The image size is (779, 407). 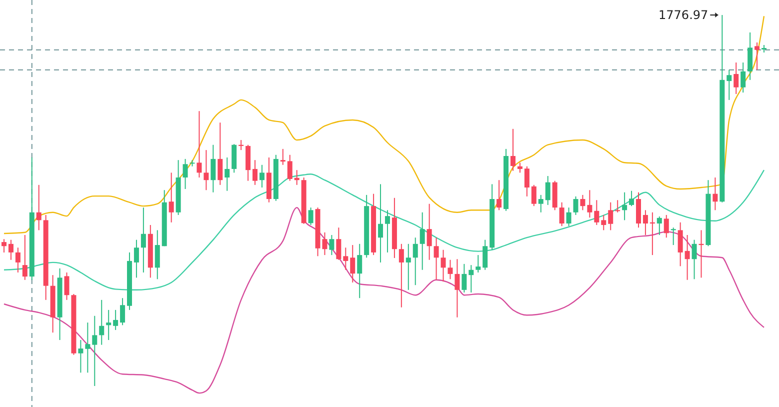 What do you see at coordinates (683, 15) in the screenshot?
I see `annotation: 1776.97` at bounding box center [683, 15].